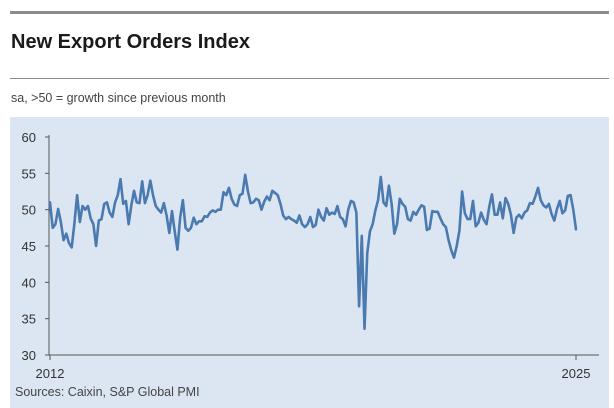  Describe the element at coordinates (29, 319) in the screenshot. I see `y-tick-label: 35` at that location.